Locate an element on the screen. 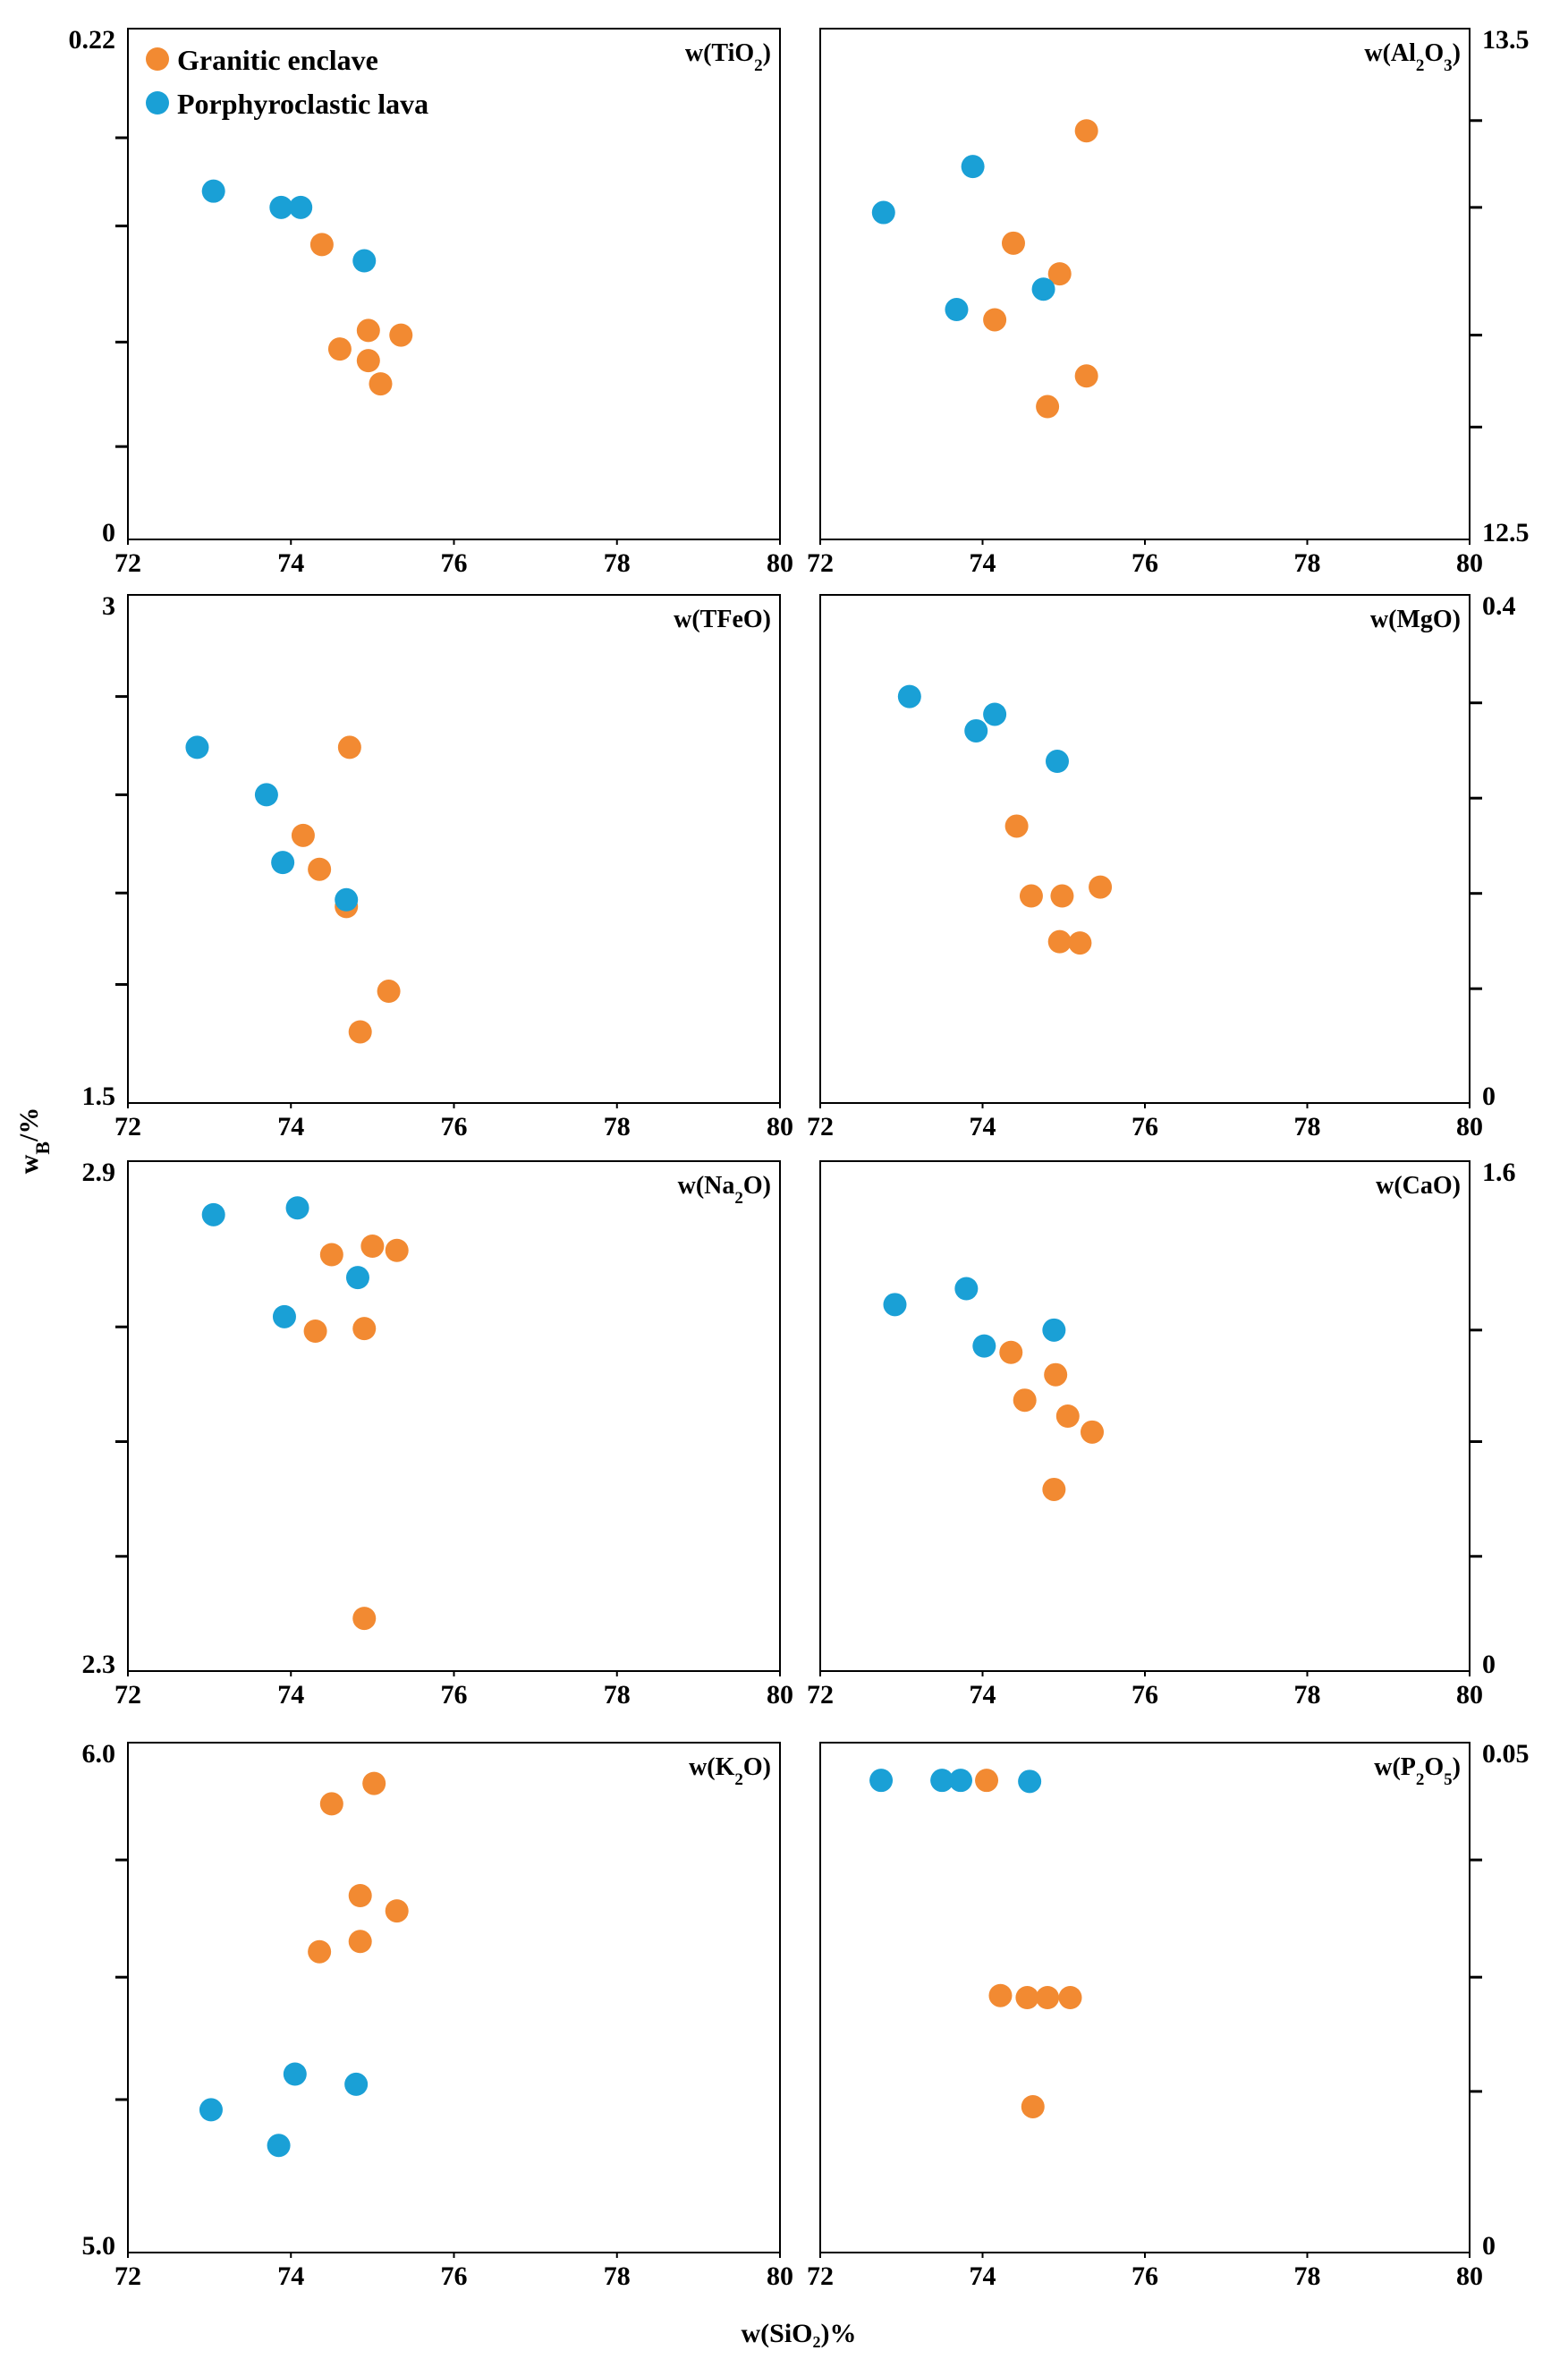  panel-na2o: 72 74 76 78 80 2.9 2.3 w(Na2O) is located at coordinates (438, 1434).